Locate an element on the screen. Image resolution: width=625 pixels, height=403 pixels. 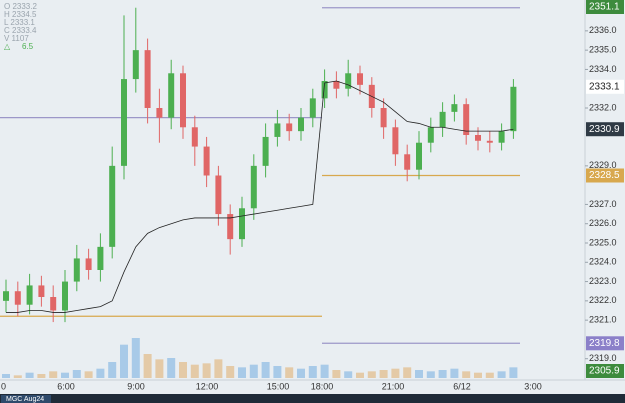
legend-item: C 2333.4 is located at coordinates (20, 30).